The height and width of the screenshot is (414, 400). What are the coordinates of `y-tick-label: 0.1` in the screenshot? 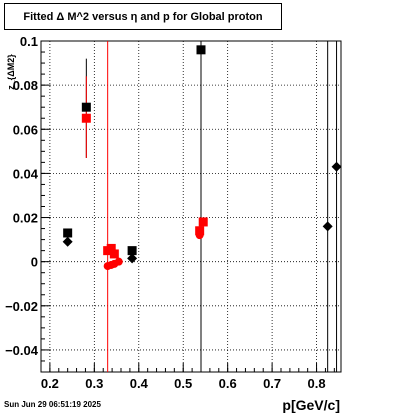 It's located at (29, 41).